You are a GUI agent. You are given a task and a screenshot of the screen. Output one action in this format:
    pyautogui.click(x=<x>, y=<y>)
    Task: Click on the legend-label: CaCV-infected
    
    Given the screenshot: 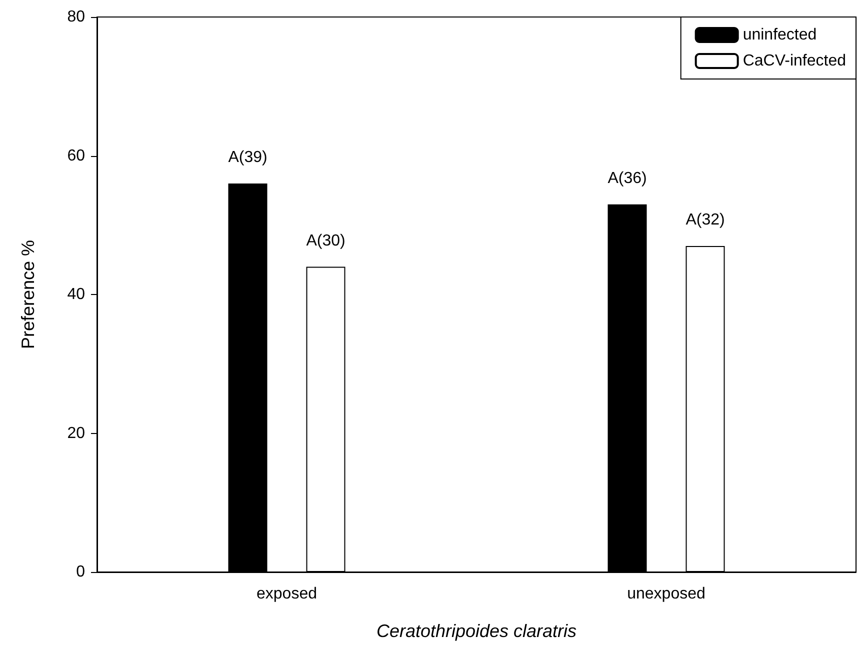 What is the action you would take?
    pyautogui.click(x=794, y=61)
    